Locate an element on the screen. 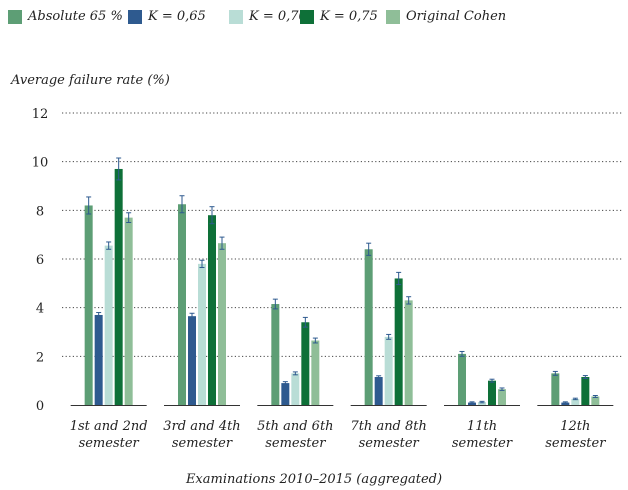 Image resolution: width=628 pixels, height=490 pixels. x-axis-title: Examinations 2010–2015 (aggregated) is located at coordinates (314, 479).